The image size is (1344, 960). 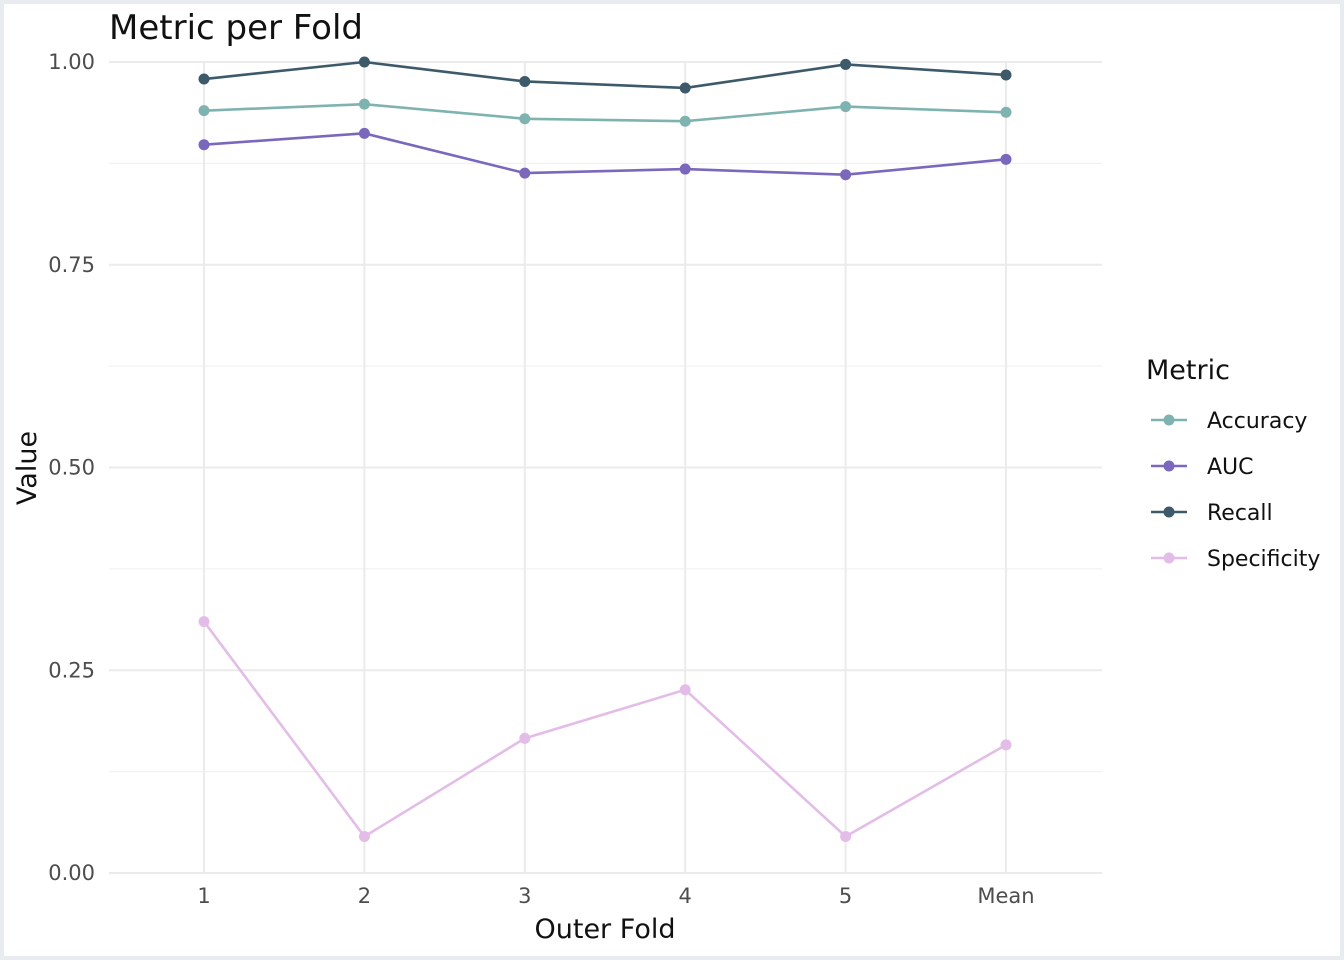 I want to click on legend-label: Specificity, so click(x=1263, y=559).